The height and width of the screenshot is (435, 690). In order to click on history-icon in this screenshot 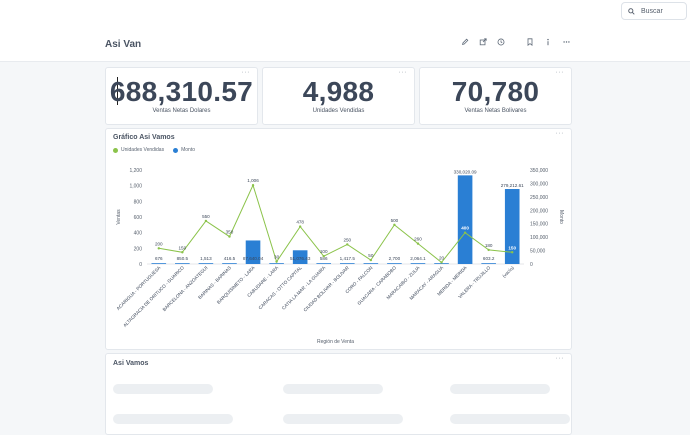, I will do `click(501, 42)`.